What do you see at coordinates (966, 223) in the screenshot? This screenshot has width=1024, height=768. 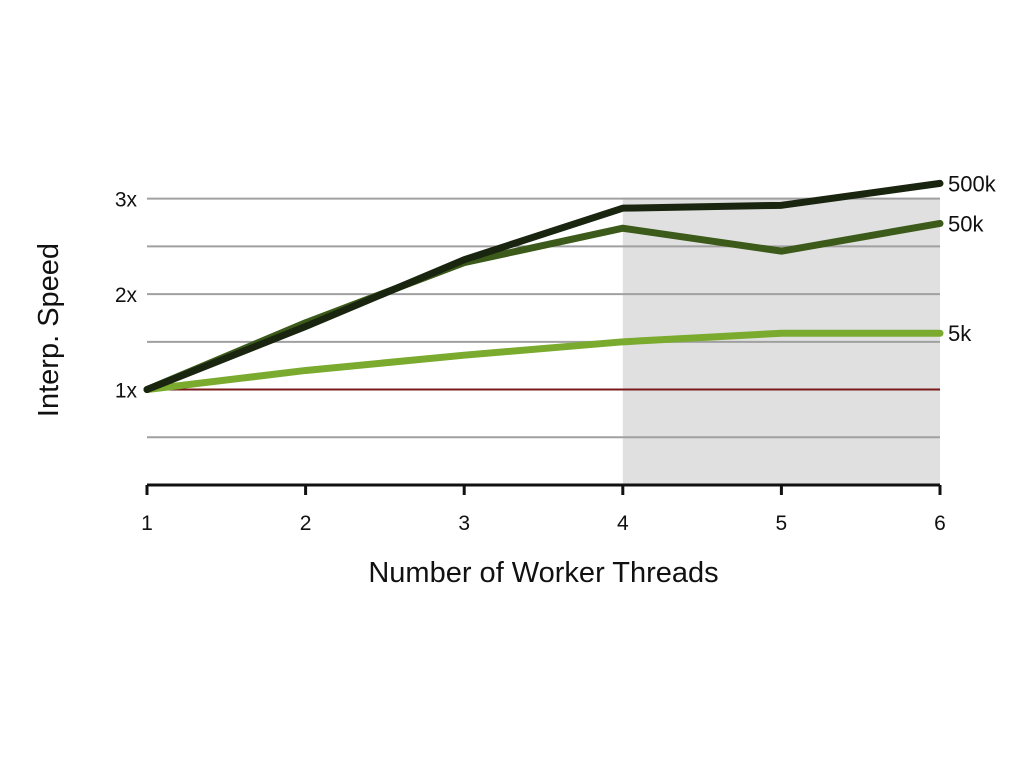 I see `series-label-50k: 50k` at bounding box center [966, 223].